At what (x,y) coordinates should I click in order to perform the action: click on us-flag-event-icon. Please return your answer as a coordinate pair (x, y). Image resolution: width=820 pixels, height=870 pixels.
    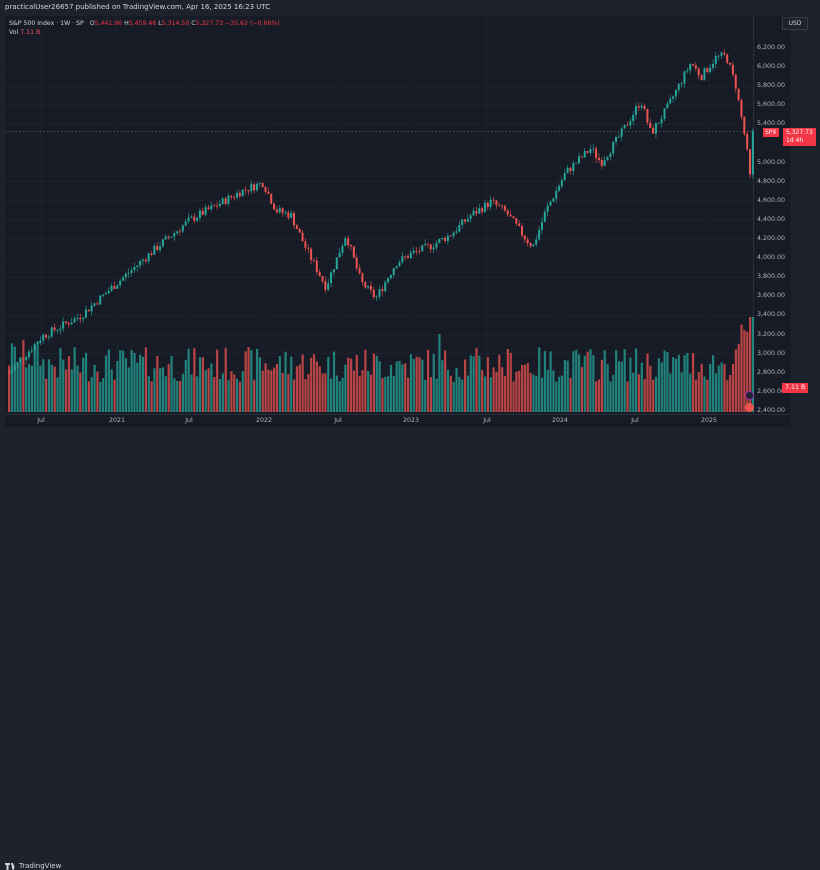
    Looking at the image, I should click on (749, 407).